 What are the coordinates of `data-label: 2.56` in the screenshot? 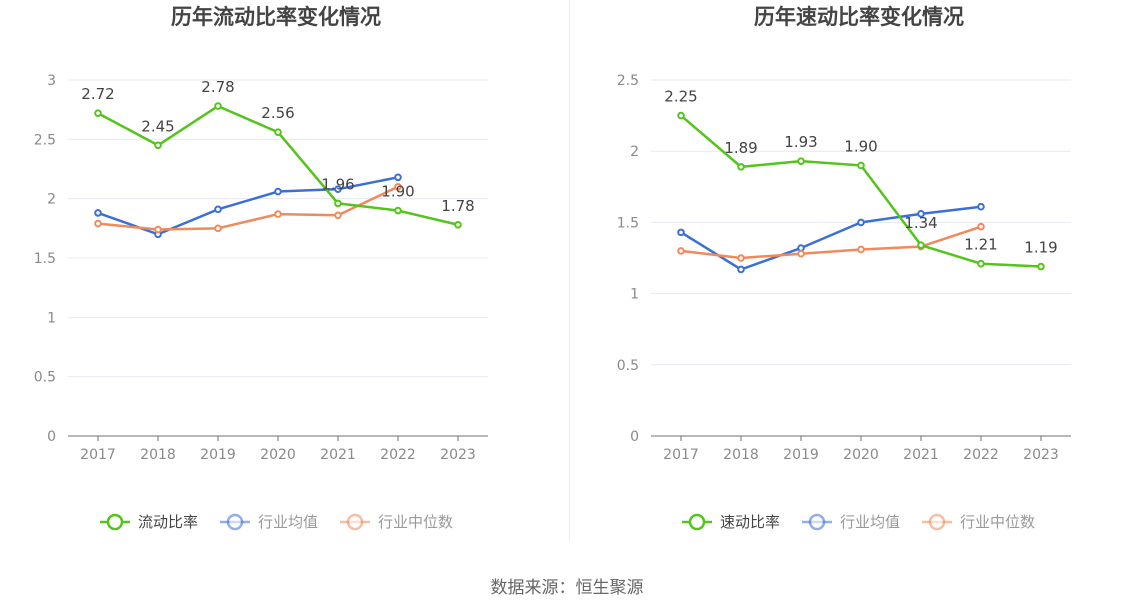 It's located at (277, 113).